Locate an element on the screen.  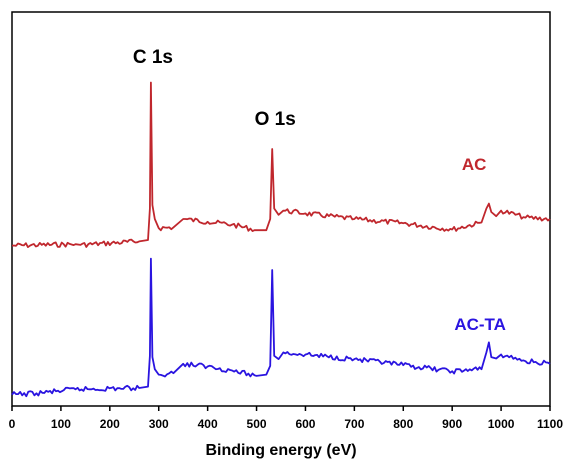
x-tick-label: 200 is located at coordinates (110, 424).